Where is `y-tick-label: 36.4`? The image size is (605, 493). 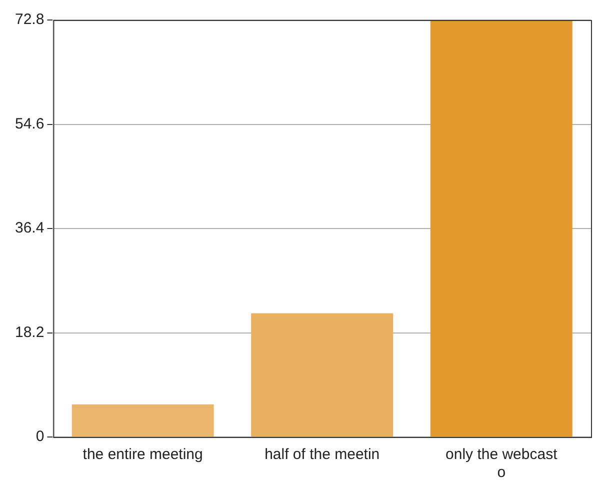
y-tick-label: 36.4 is located at coordinates (29, 228).